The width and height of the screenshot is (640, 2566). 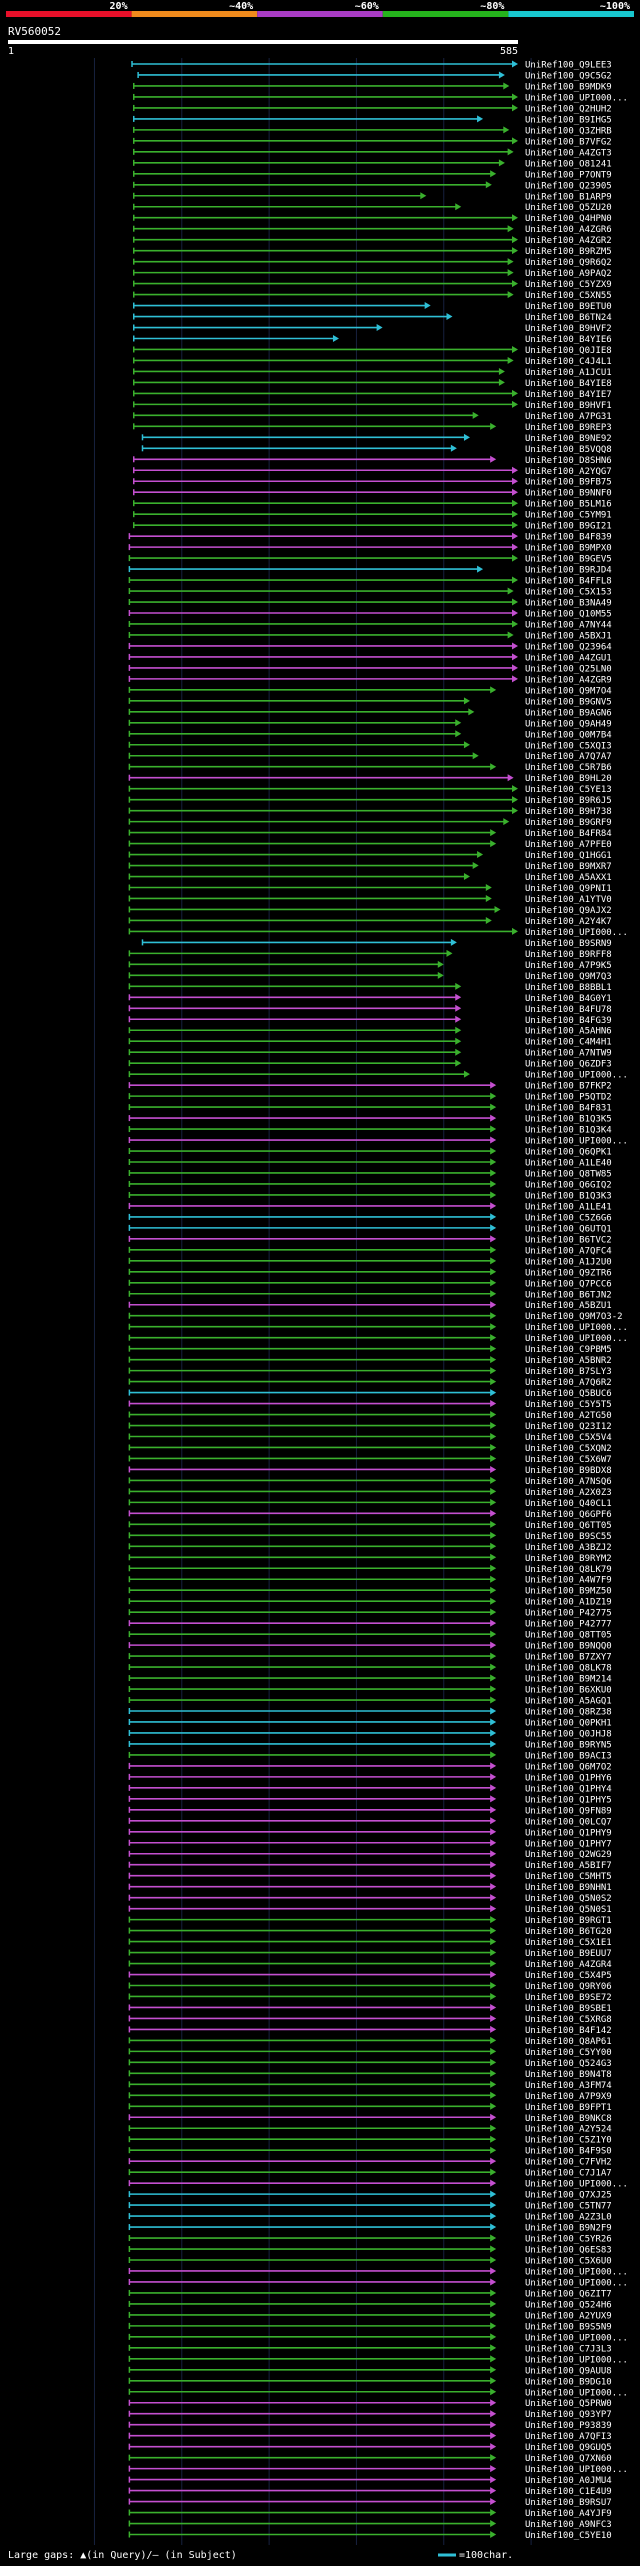 What do you see at coordinates (568, 790) in the screenshot?
I see `hit-label: UniRef100_C5YE13` at bounding box center [568, 790].